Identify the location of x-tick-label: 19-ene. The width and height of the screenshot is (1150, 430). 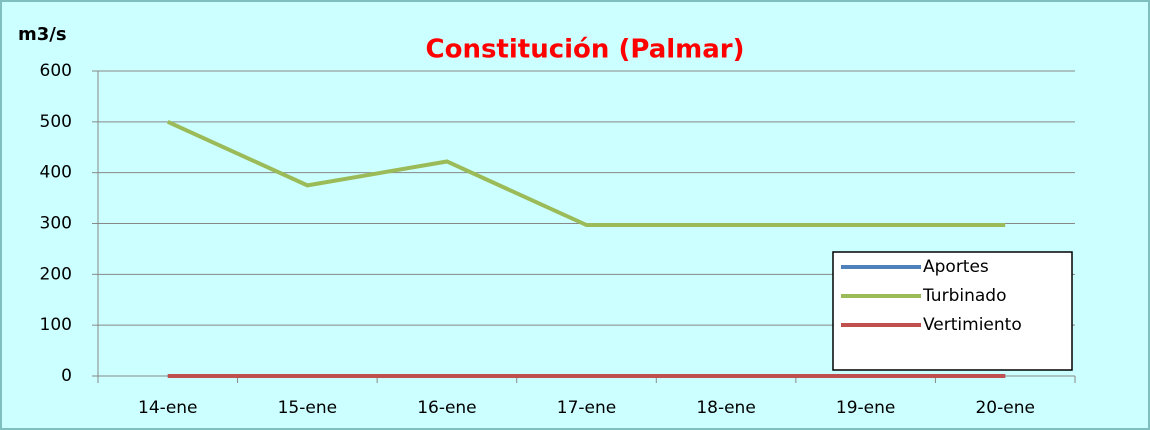
(865, 408).